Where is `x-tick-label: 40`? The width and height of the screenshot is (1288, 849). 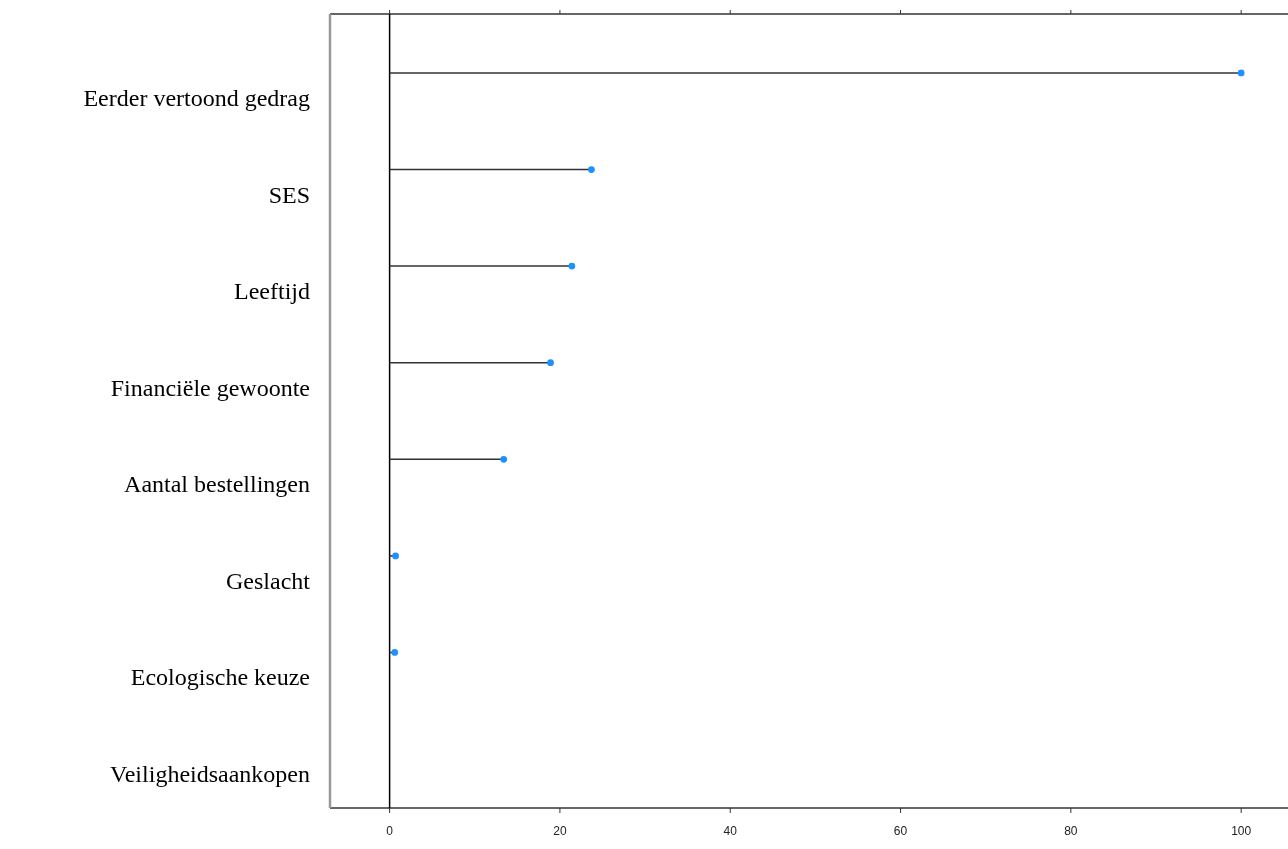 x-tick-label: 40 is located at coordinates (730, 831).